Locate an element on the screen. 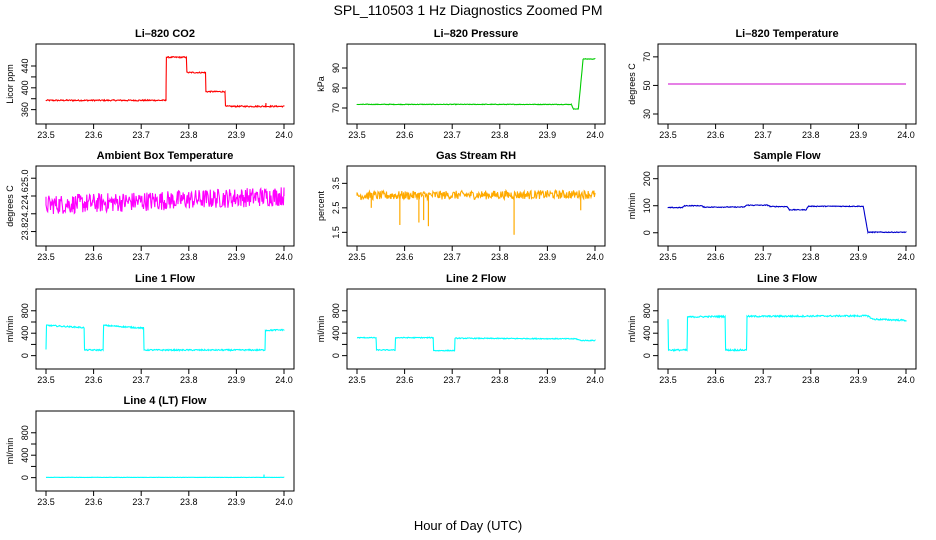 This screenshot has height=540, width=936. y-tick-label: 24.6 is located at coordinates (25, 196).